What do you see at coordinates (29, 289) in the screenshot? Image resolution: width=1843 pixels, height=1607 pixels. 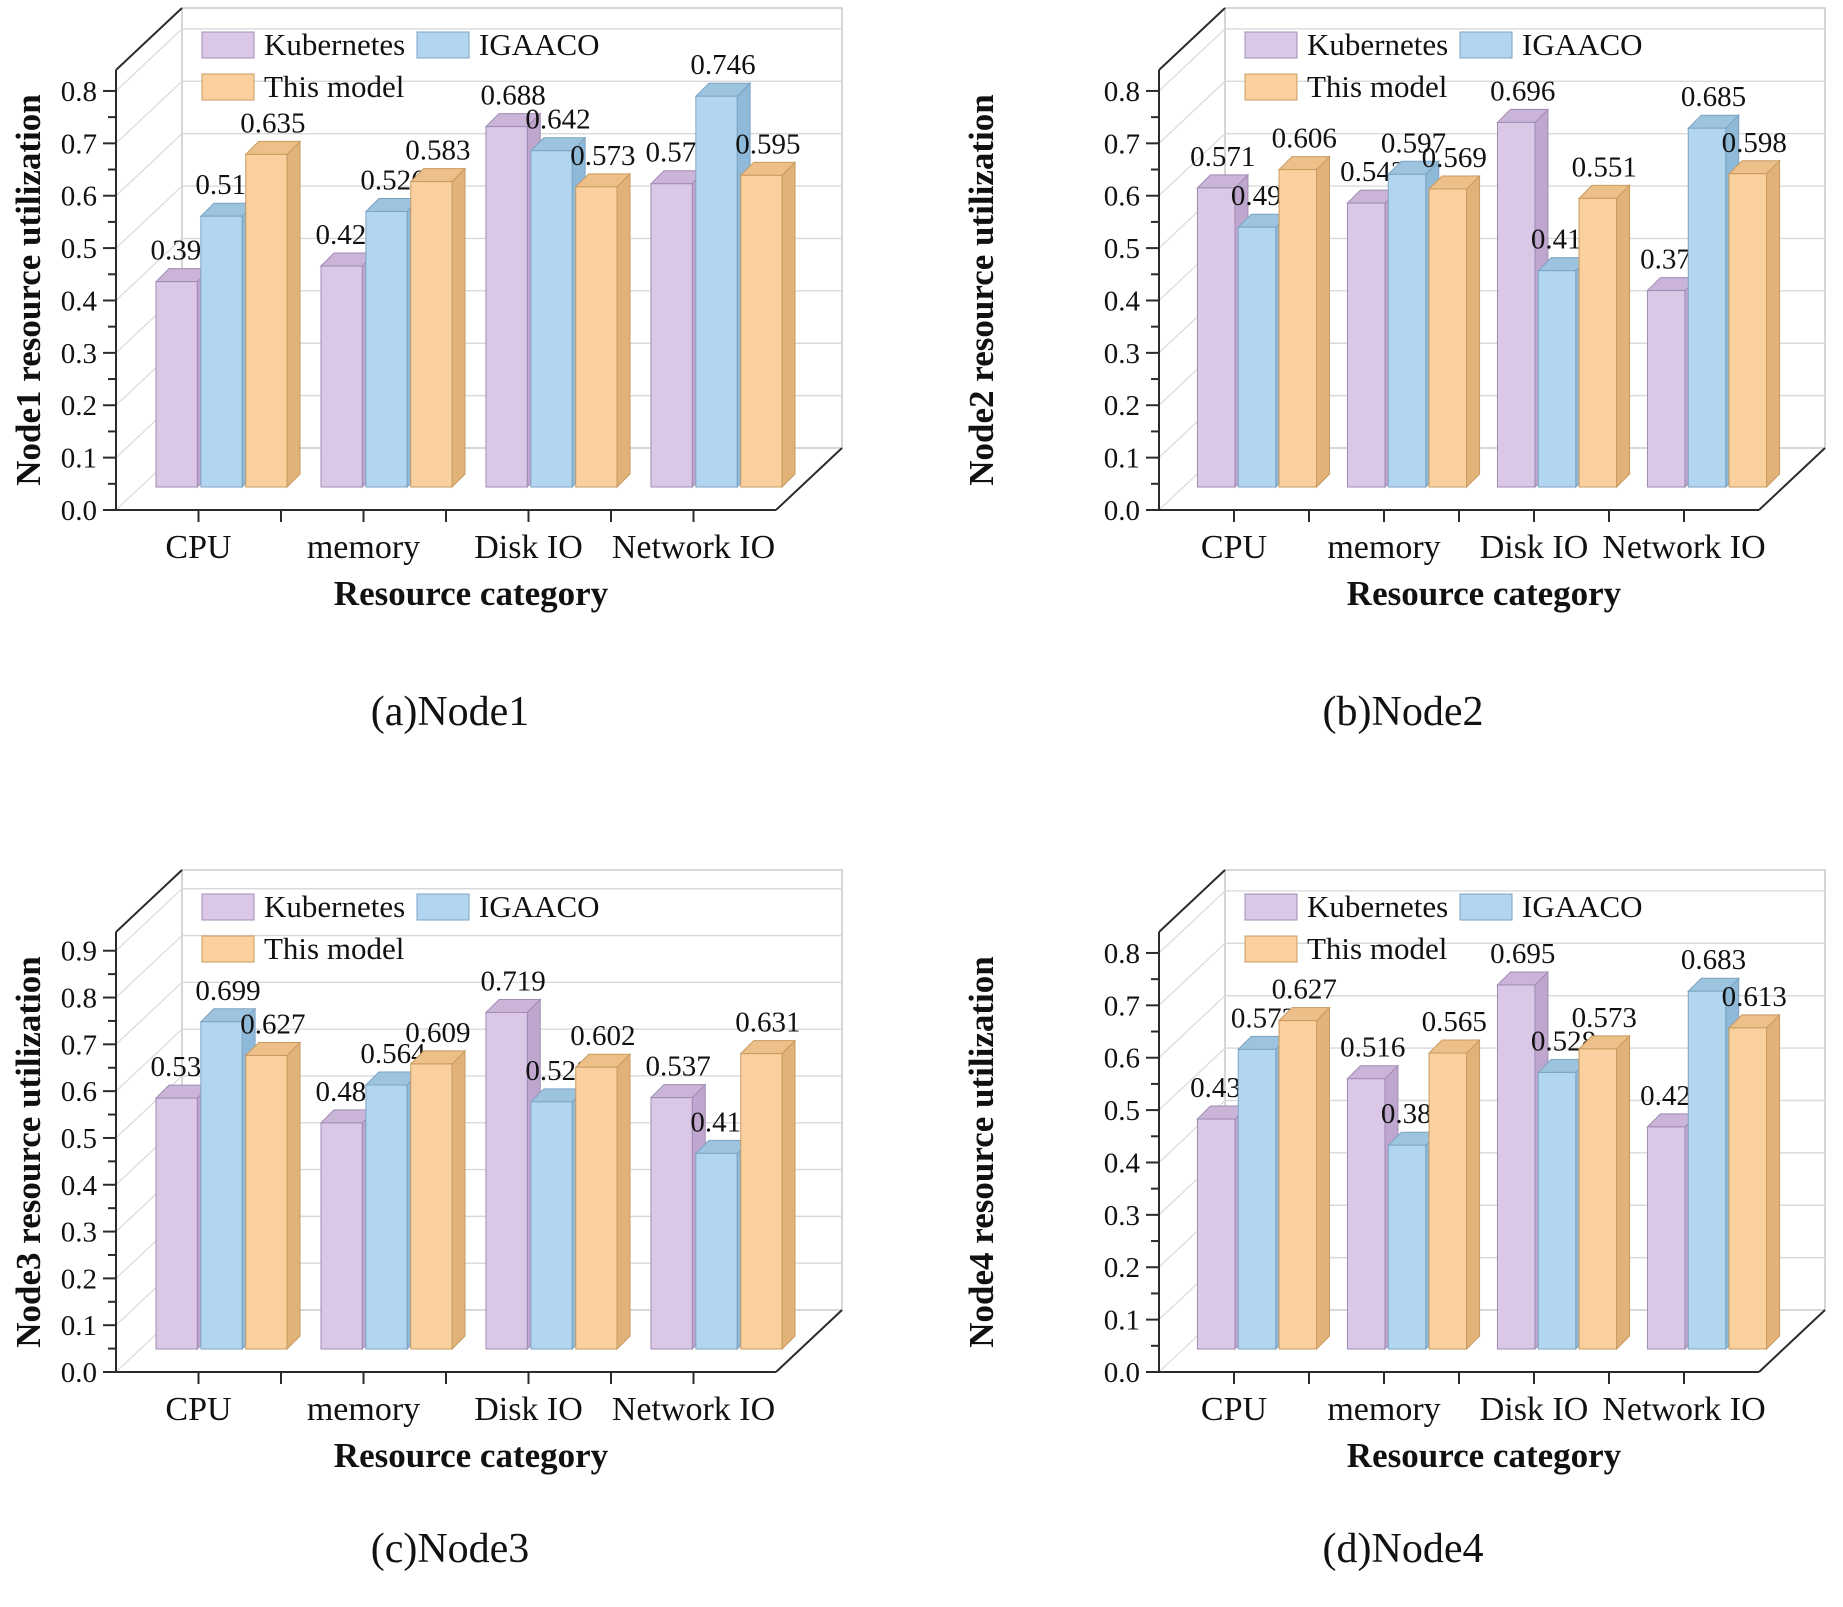 I see `y-axis-title: Node1 resource utilization` at bounding box center [29, 289].